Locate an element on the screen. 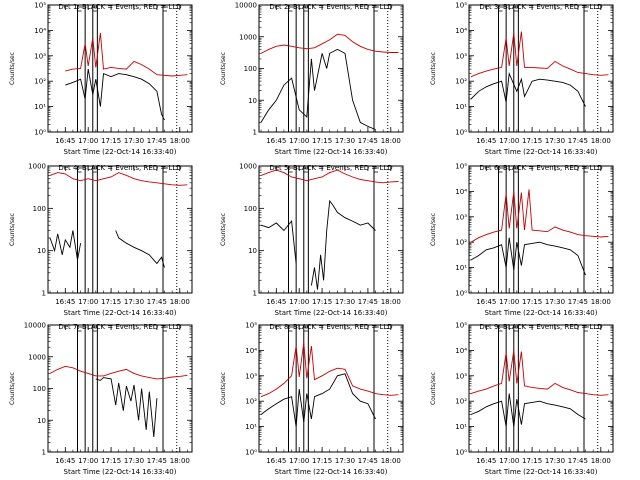 Image resolution: width=640 pixels, height=480 pixels. chart-title: Det 4: BLACK = Events, RED = LLD is located at coordinates (119, 168).